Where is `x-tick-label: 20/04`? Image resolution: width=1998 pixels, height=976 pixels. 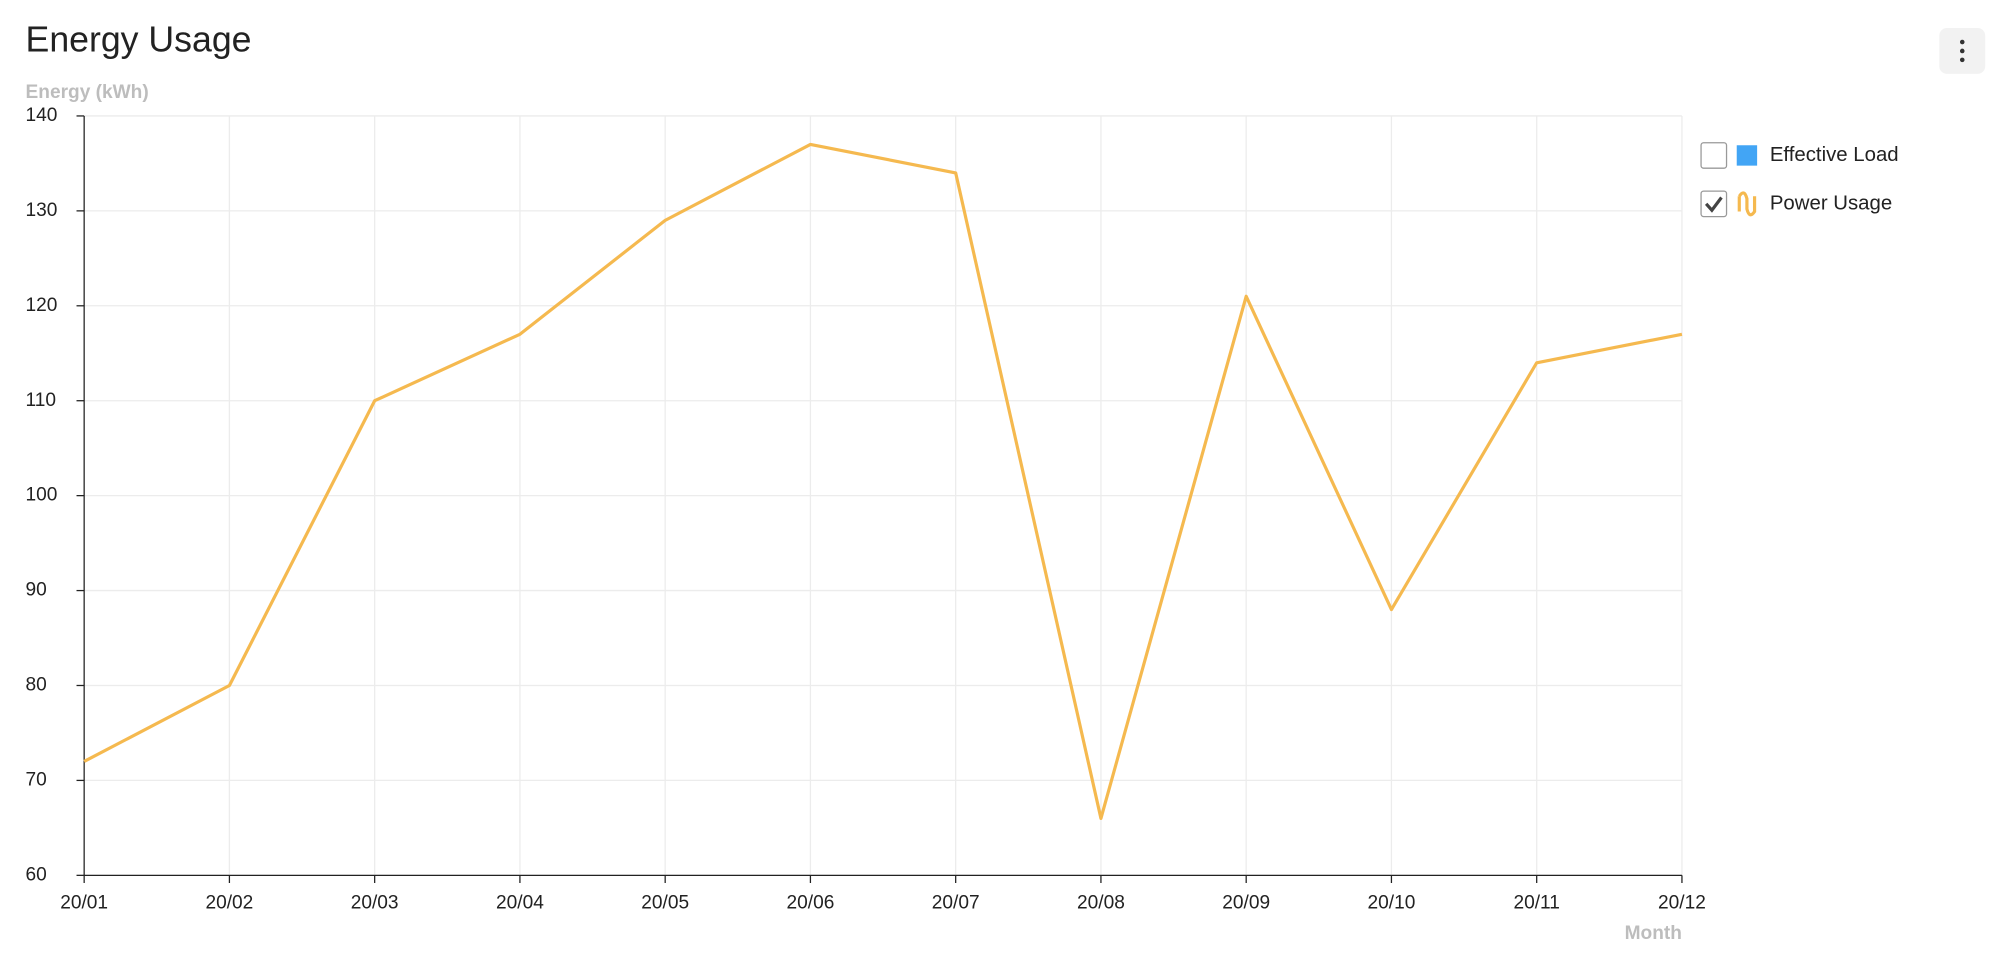 x-tick-label: 20/04 is located at coordinates (520, 902).